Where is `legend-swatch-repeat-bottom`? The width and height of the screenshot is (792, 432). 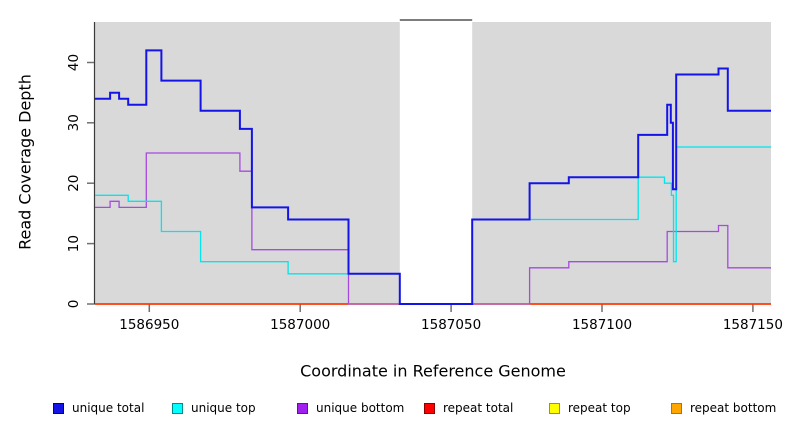 legend-swatch-repeat-bottom is located at coordinates (676, 408).